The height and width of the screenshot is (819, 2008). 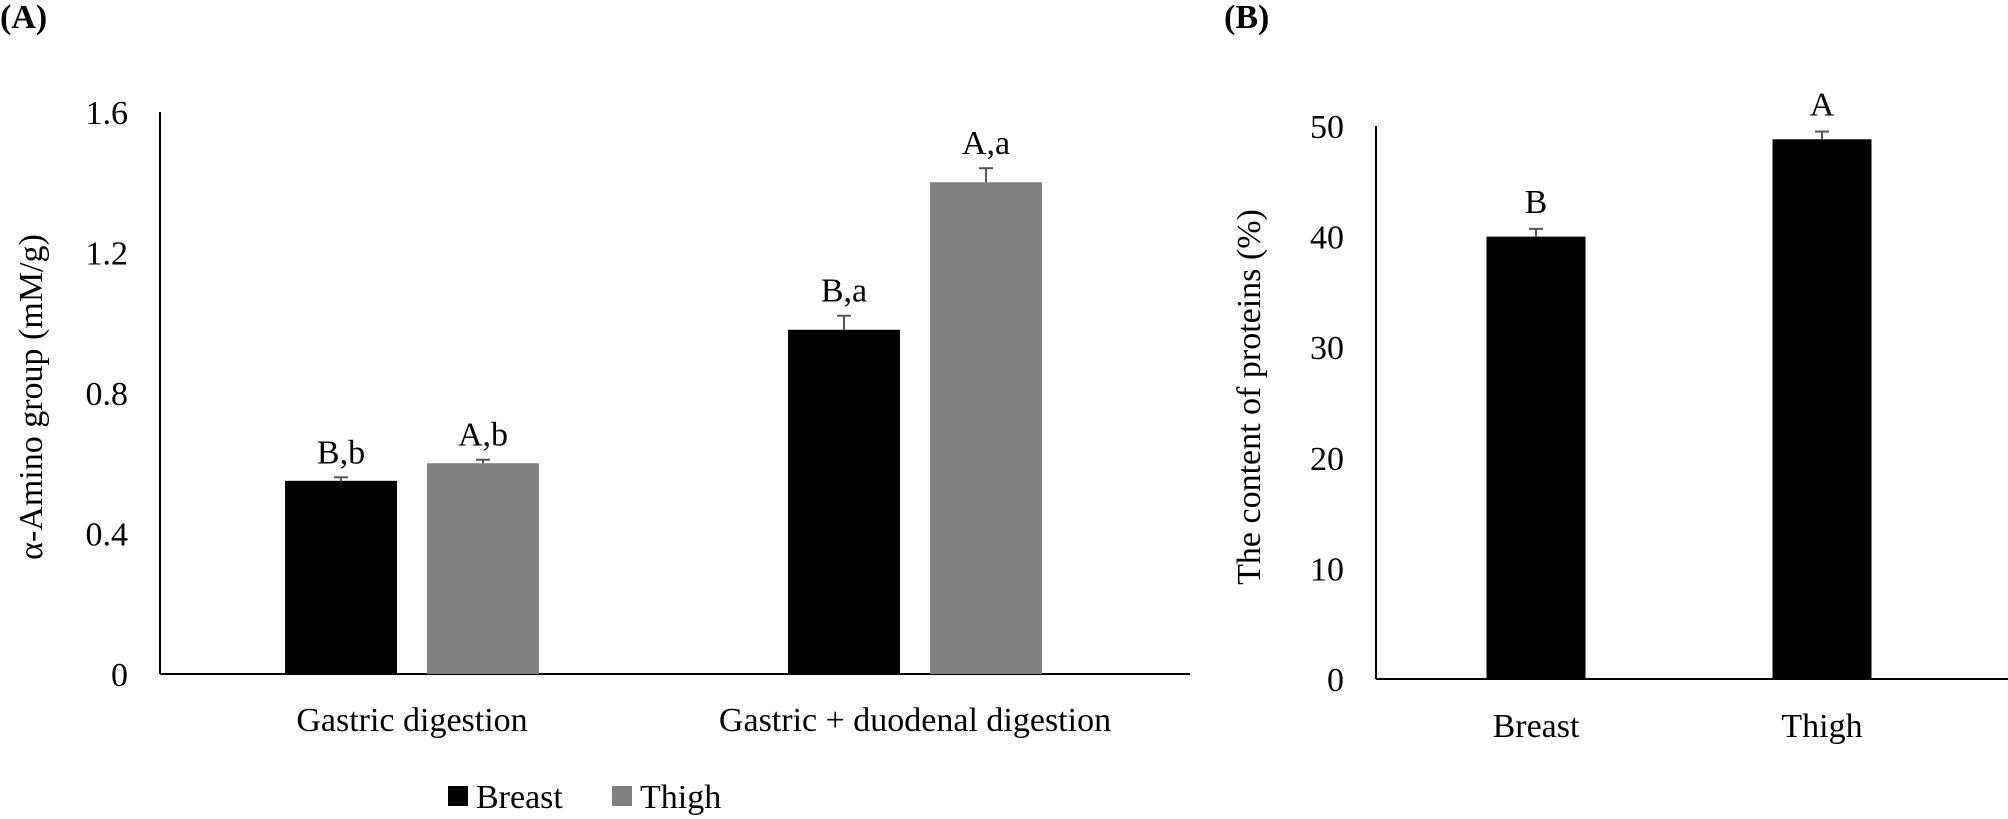 What do you see at coordinates (107, 113) in the screenshot?
I see `chart-a-y-tick-label: 1.6` at bounding box center [107, 113].